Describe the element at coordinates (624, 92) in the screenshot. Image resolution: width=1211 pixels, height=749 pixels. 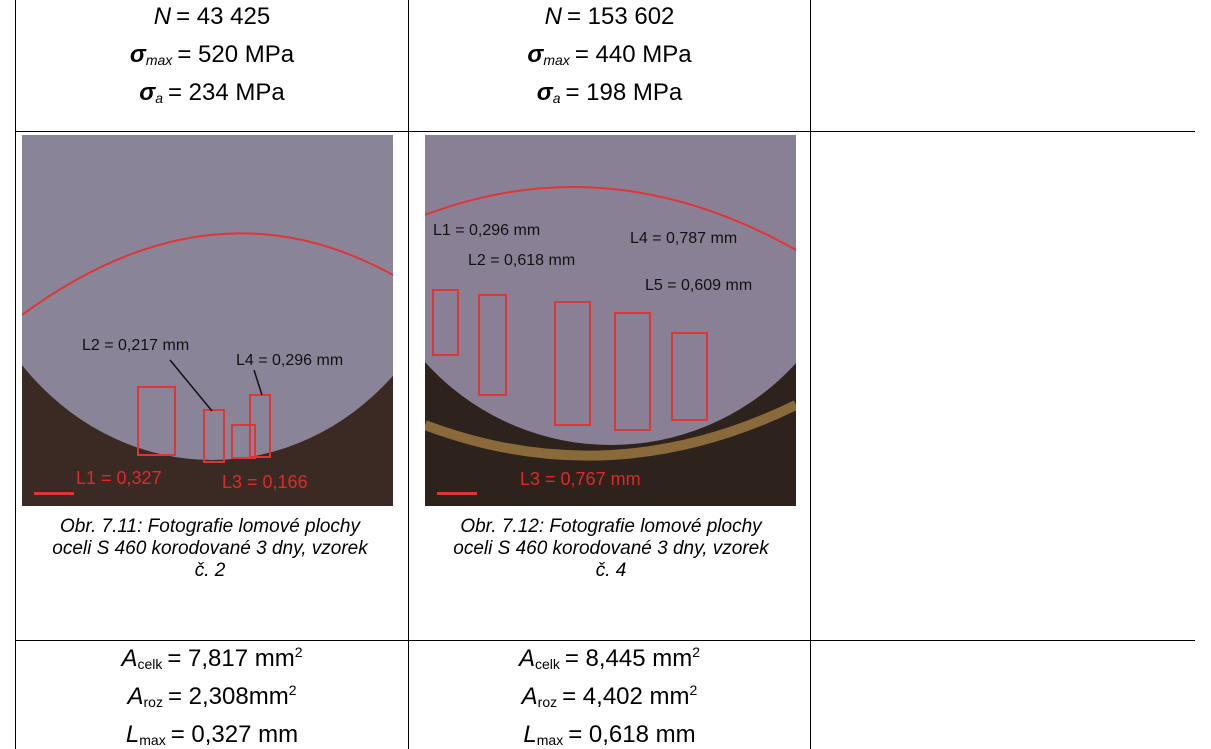
I see `value: = 198 MPa` at that location.